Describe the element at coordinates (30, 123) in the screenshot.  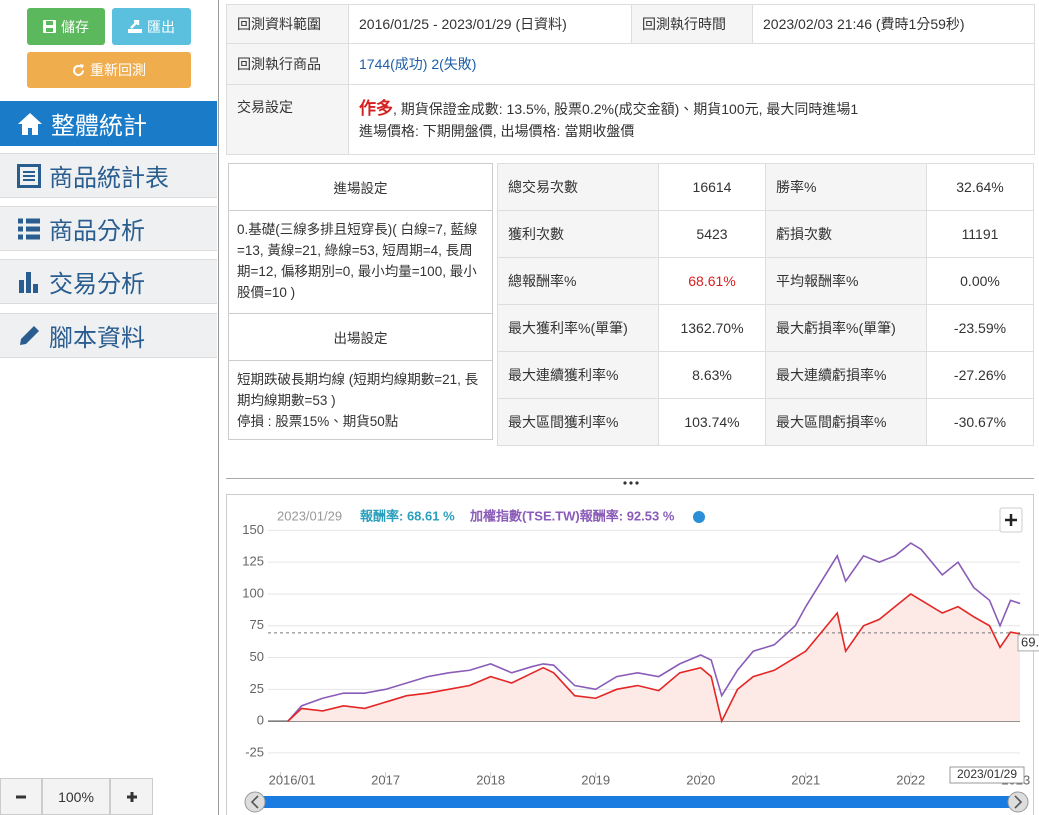
I see `home-icon` at that location.